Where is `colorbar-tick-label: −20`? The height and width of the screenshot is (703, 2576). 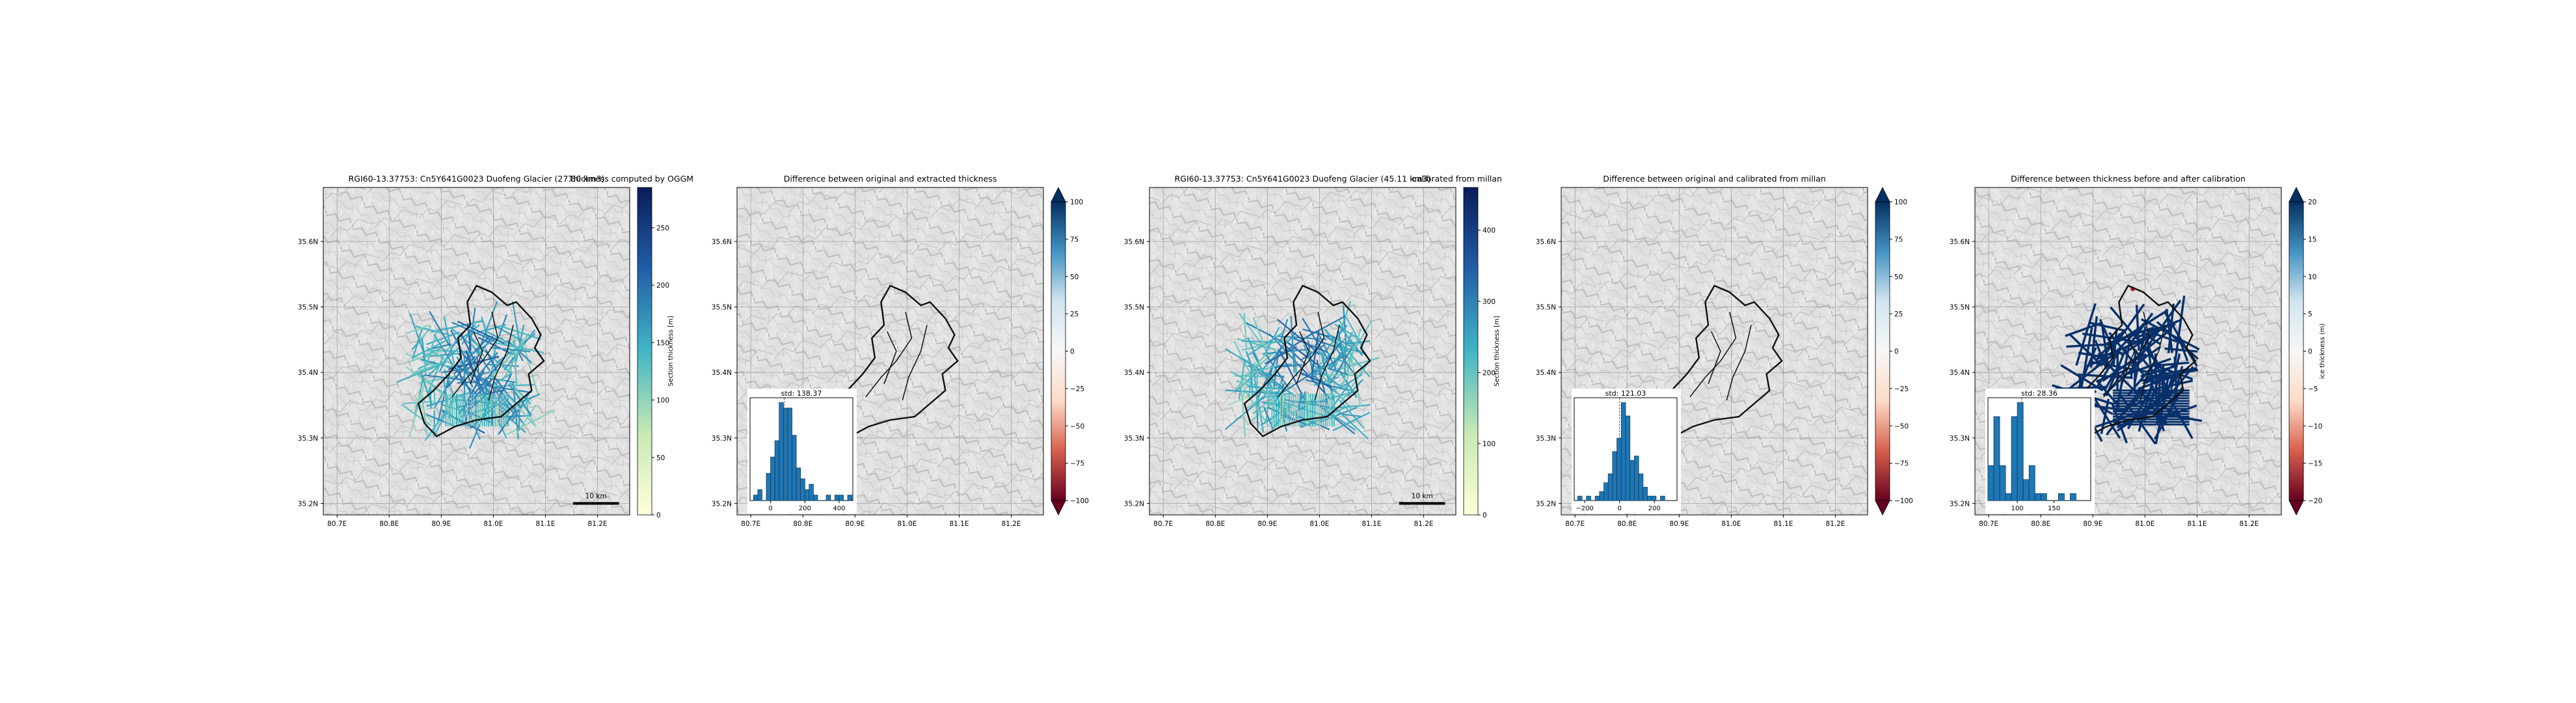
colorbar-tick-label: −20 is located at coordinates (2315, 501).